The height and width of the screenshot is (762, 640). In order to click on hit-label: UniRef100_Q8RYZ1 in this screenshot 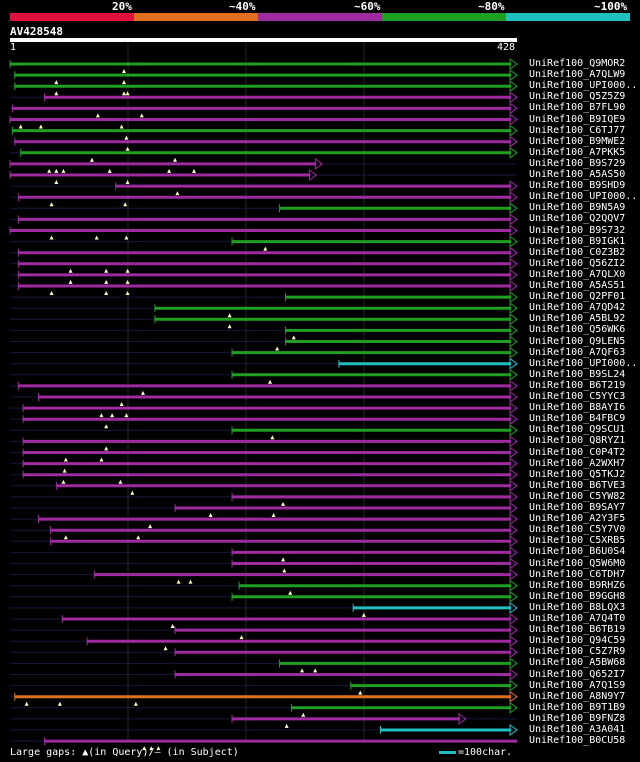, I will do `click(577, 441)`.